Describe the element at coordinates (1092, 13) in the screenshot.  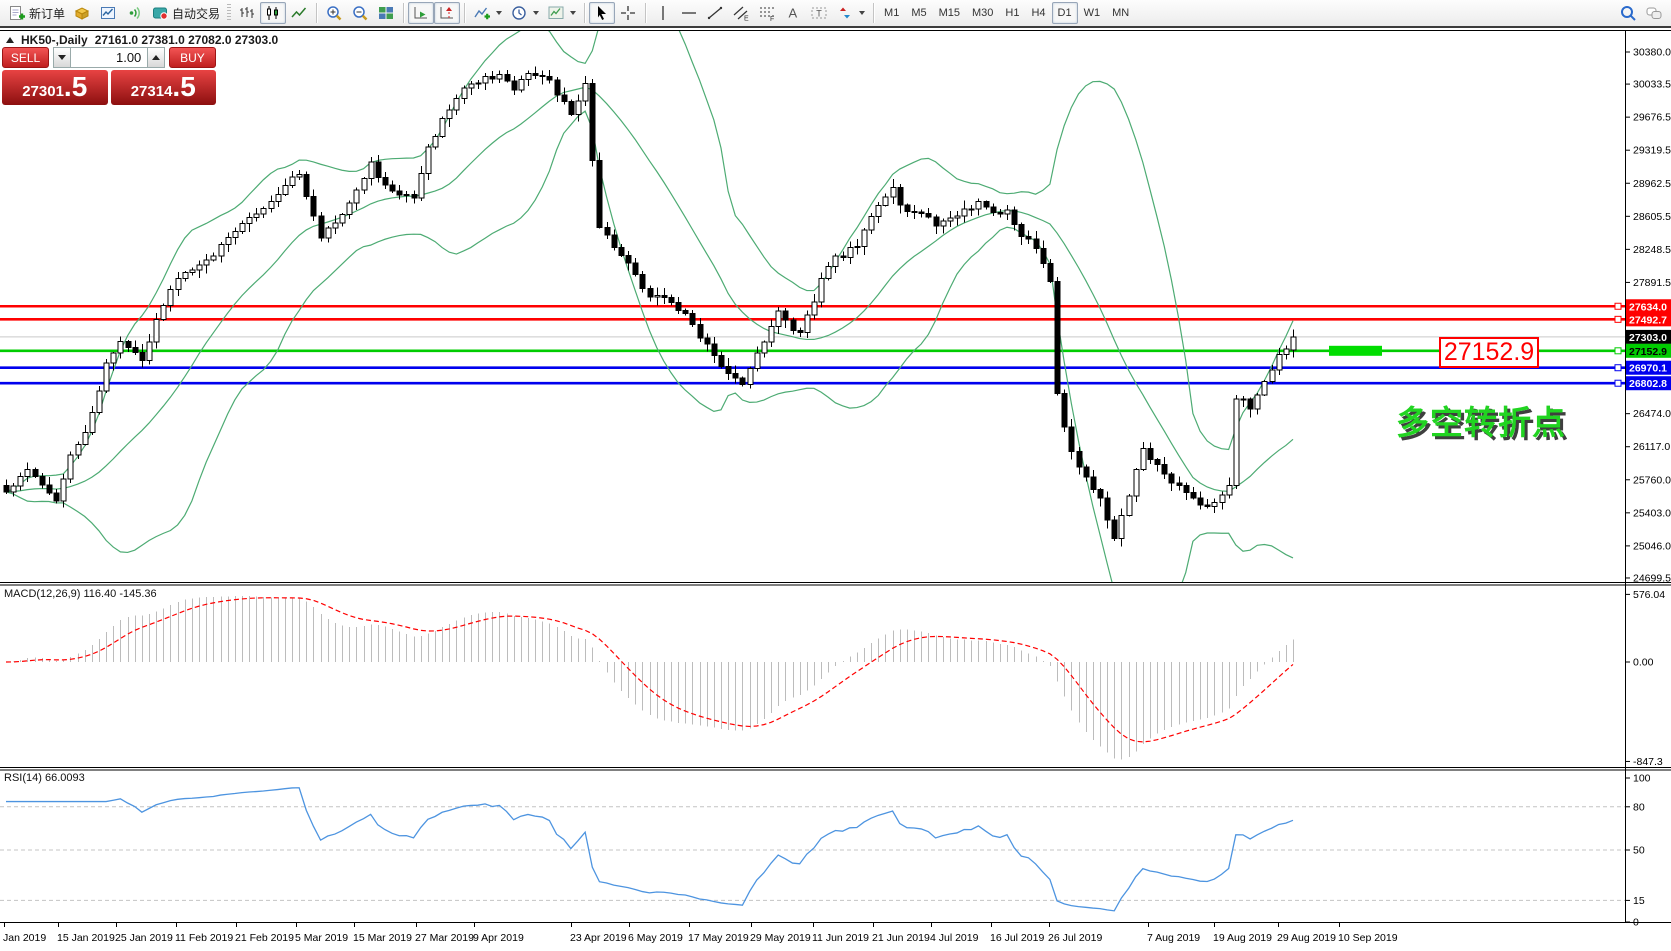
I see `timeframe-w1: W1` at that location.